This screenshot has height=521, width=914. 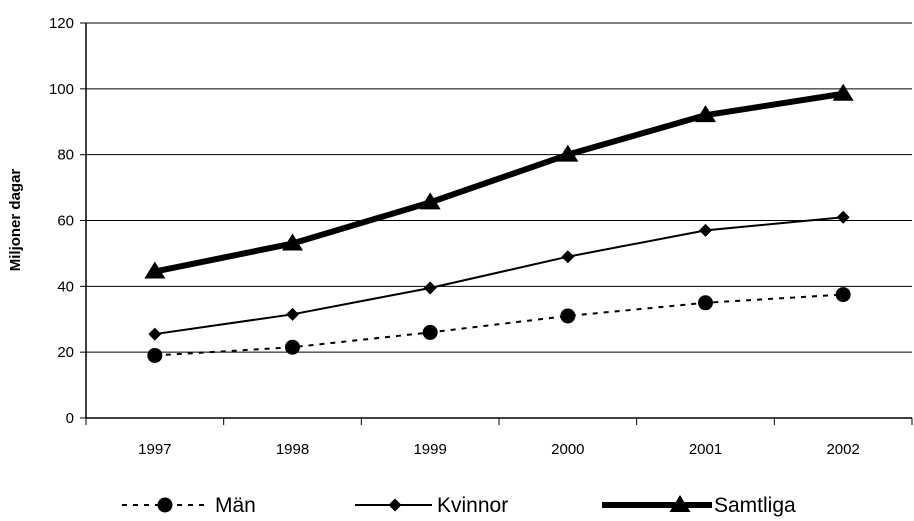 I want to click on legend-label: Kvinnor, so click(x=472, y=505).